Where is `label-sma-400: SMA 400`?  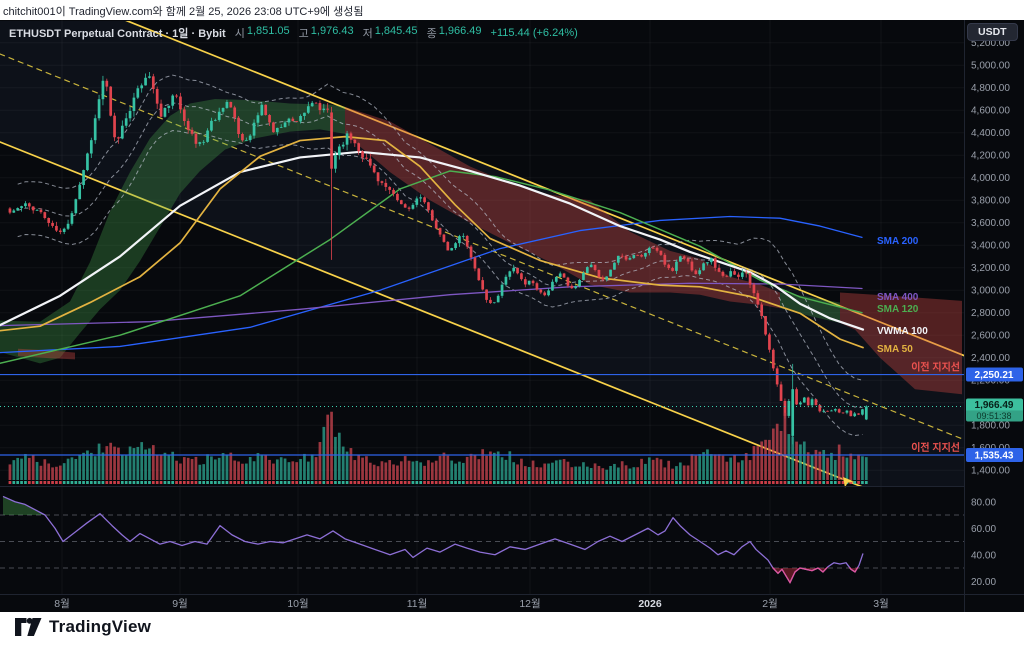 label-sma-400: SMA 400 is located at coordinates (898, 297).